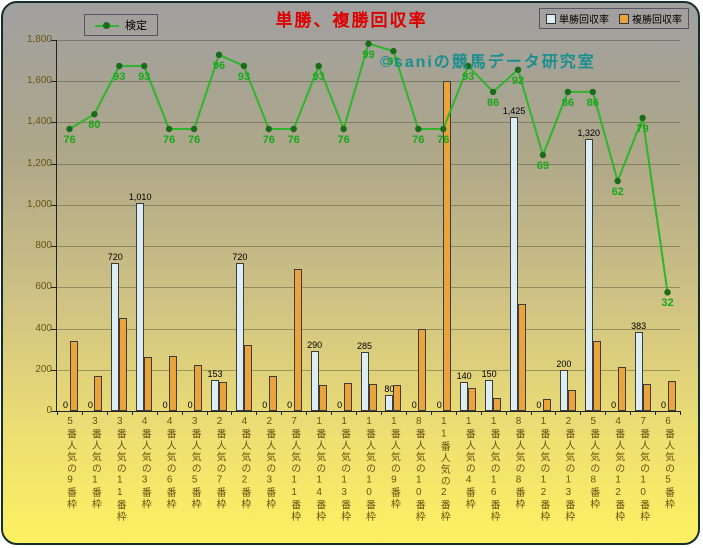  What do you see at coordinates (219, 65) in the screenshot?
I see `kentei-data-label: 96` at bounding box center [219, 65].